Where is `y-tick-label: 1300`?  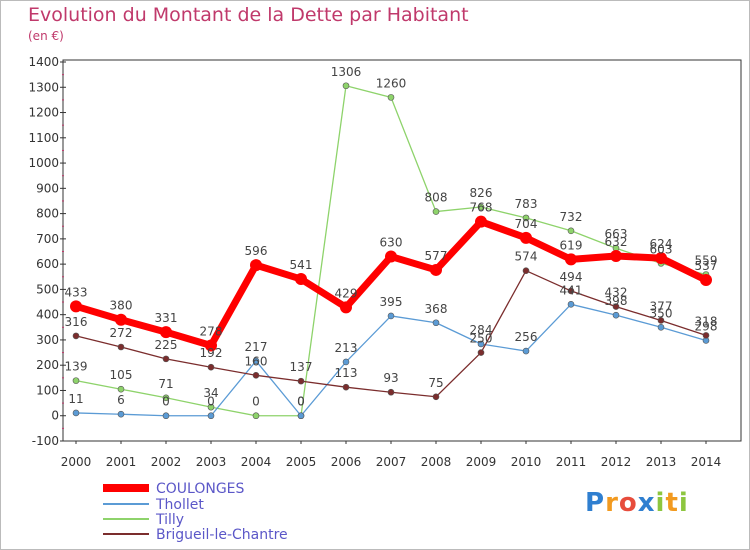
y-tick-label: 1300 is located at coordinates (43, 87).